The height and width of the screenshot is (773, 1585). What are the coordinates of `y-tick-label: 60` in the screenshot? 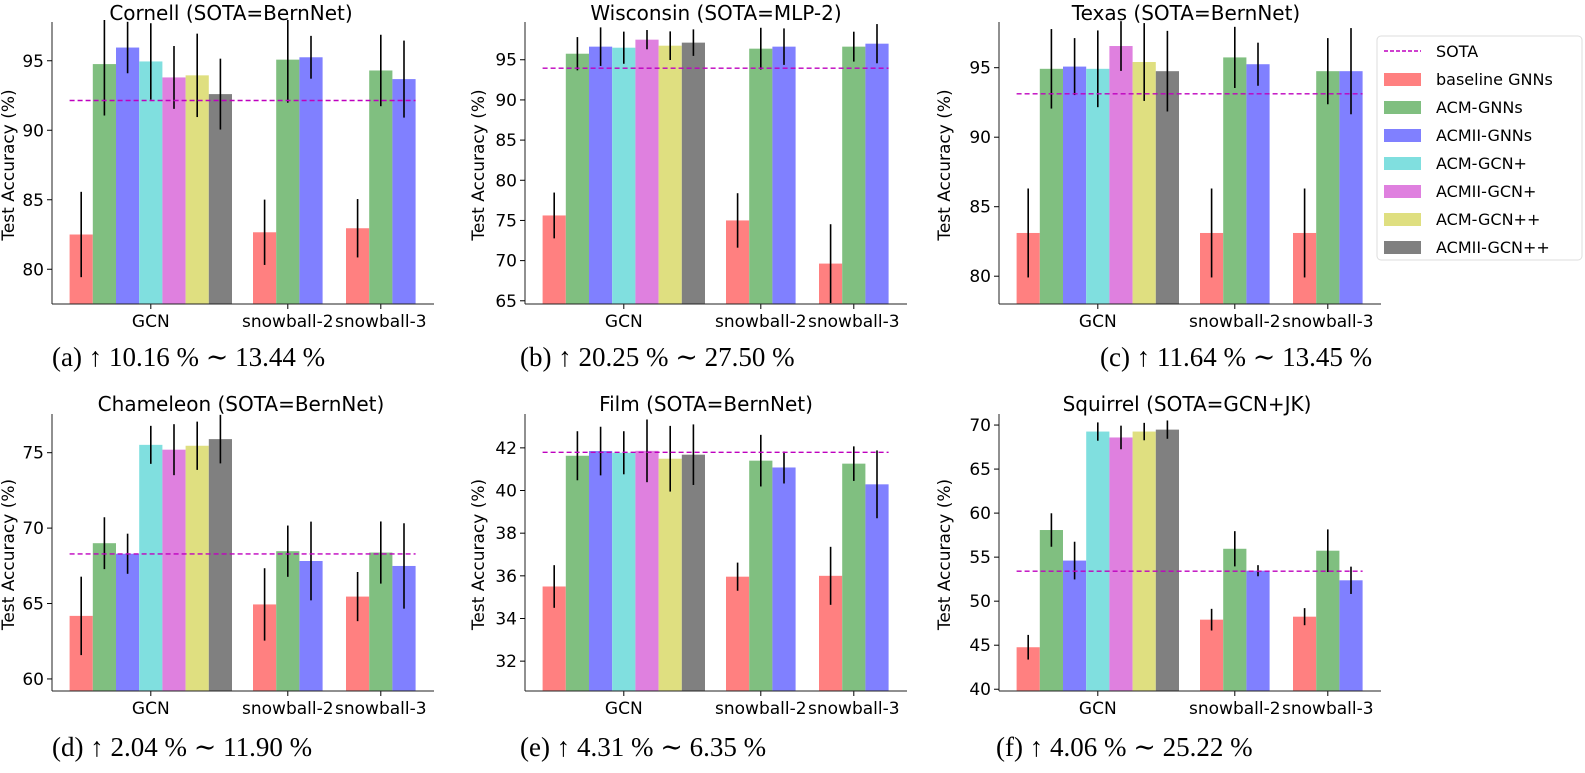 It's located at (980, 514).